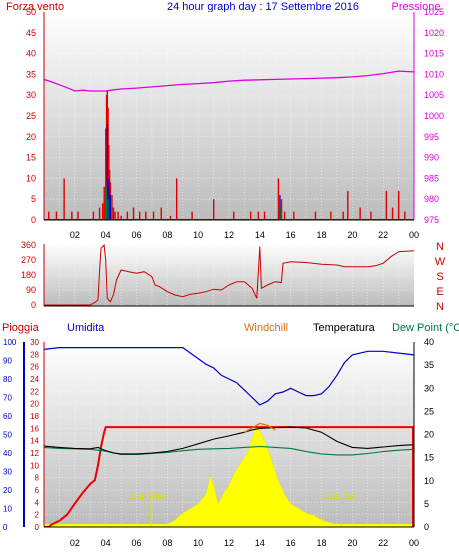  What do you see at coordinates (7, 472) in the screenshot?
I see `humidity-tick-label: 30` at bounding box center [7, 472].